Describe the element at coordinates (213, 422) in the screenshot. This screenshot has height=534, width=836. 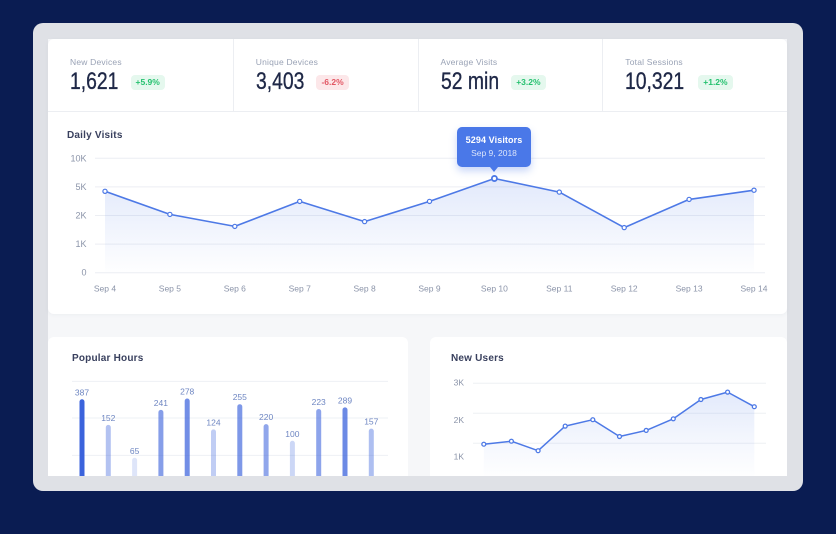
I see `svg-text: 124` at that location.